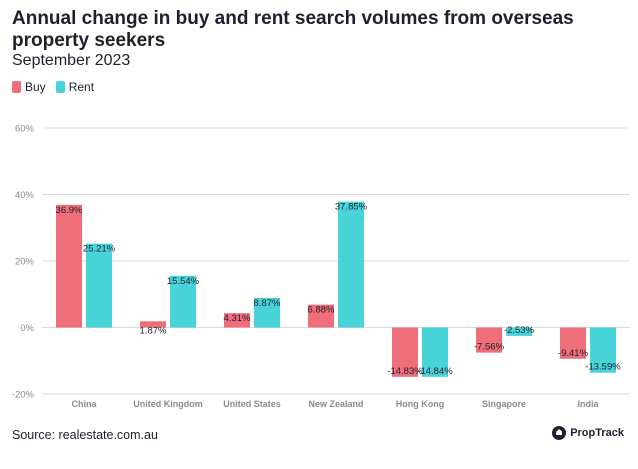 The height and width of the screenshot is (469, 638). What do you see at coordinates (153, 331) in the screenshot?
I see `data-label-buy: 1.87%` at bounding box center [153, 331].